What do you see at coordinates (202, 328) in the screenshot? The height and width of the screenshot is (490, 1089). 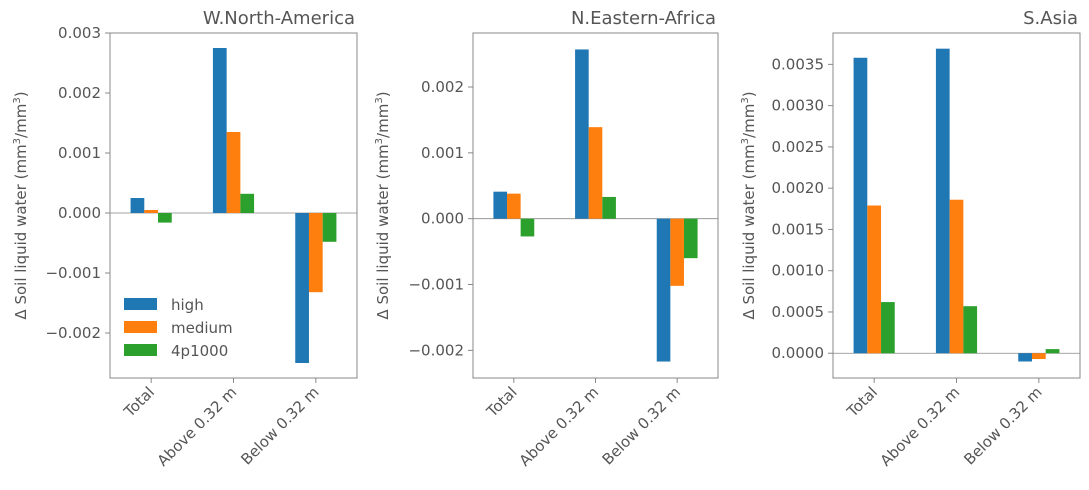 I see `legend-label-medium: medium` at bounding box center [202, 328].